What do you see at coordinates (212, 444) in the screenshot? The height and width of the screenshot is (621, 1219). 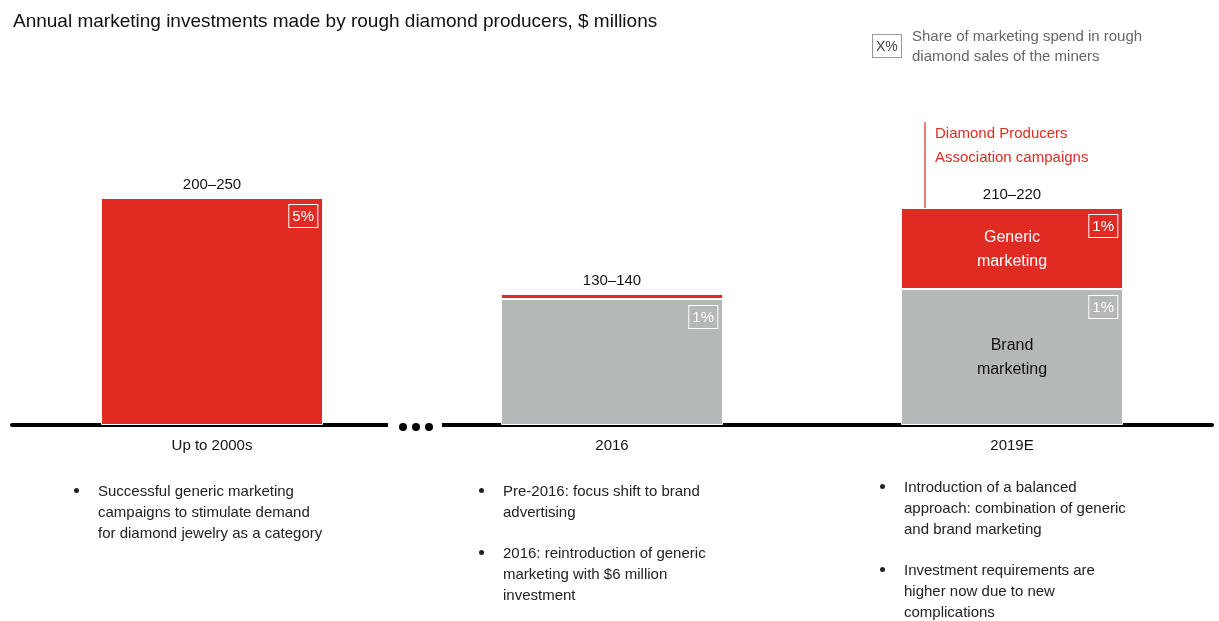 I see `x-tick-label: Up to 2000s` at bounding box center [212, 444].